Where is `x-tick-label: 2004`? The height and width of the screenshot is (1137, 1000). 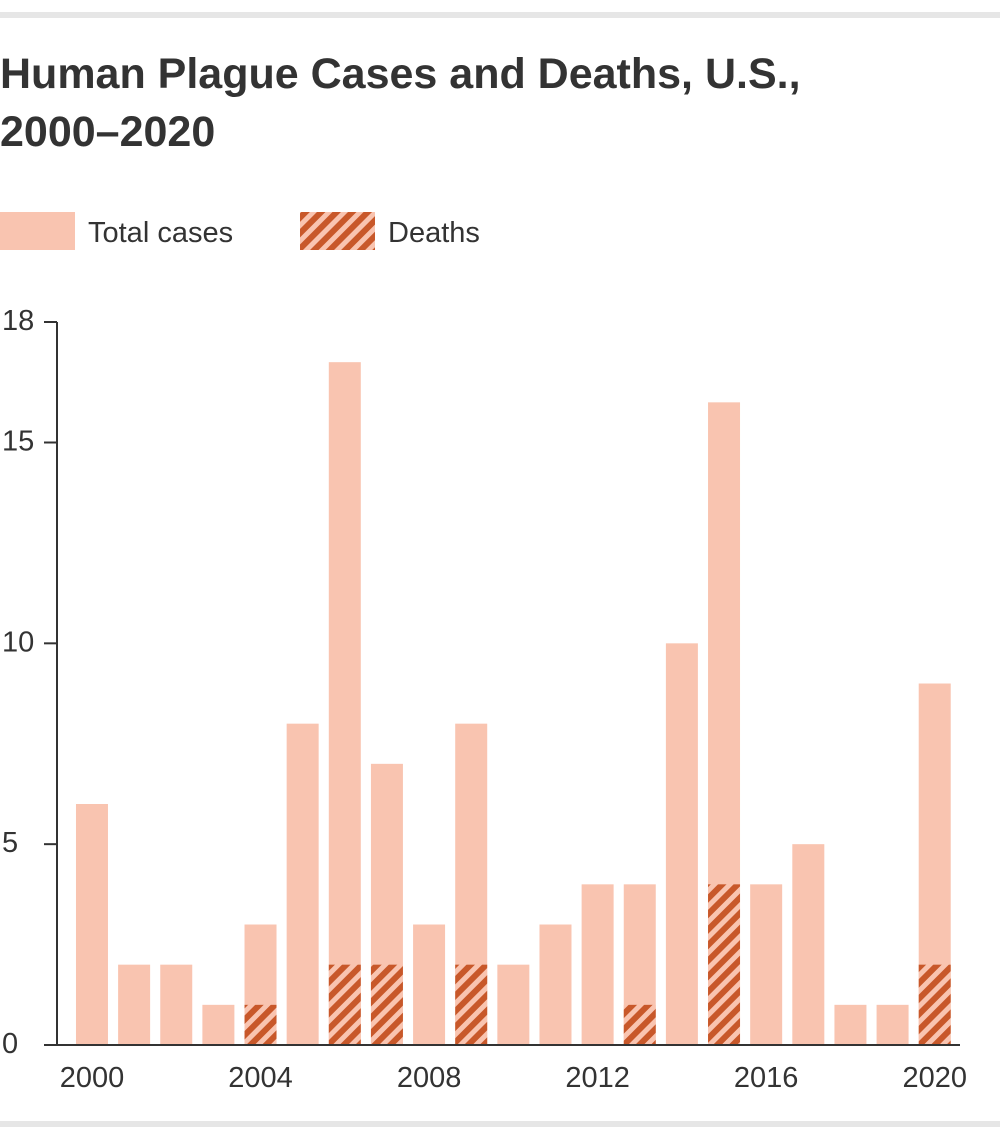
x-tick-label: 2004 is located at coordinates (260, 1078).